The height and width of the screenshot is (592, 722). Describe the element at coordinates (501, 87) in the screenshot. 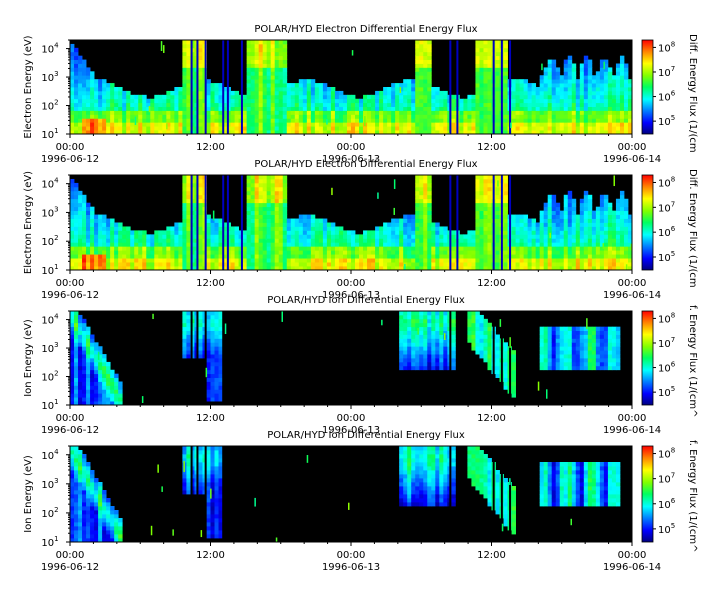

I see `data-gap-stripe` at that location.